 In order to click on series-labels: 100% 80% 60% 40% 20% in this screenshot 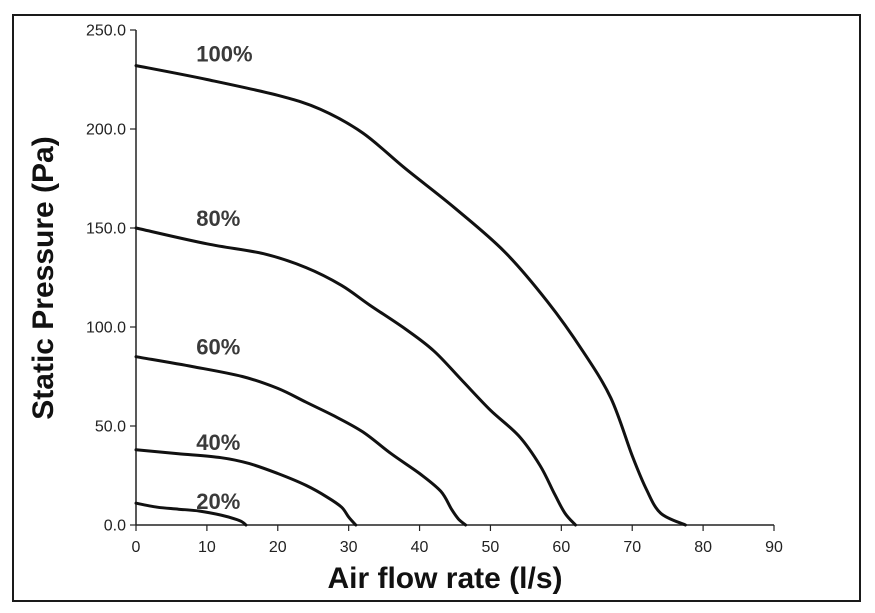, I will do `click(224, 278)`.